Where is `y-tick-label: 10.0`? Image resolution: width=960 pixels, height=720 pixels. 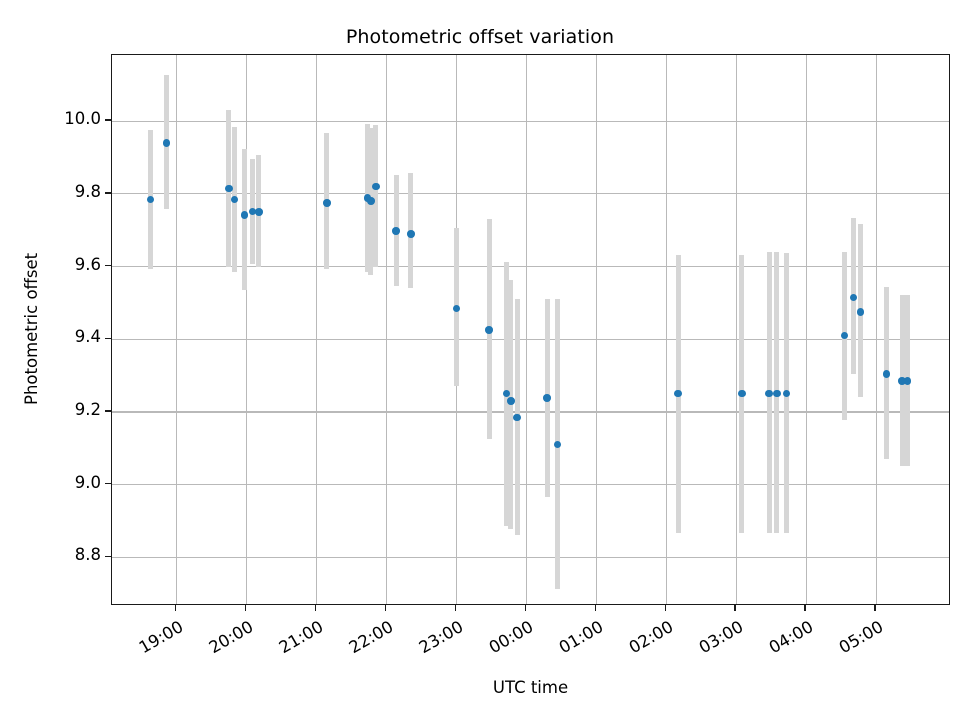
y-tick-label: 10.0 is located at coordinates (82, 119).